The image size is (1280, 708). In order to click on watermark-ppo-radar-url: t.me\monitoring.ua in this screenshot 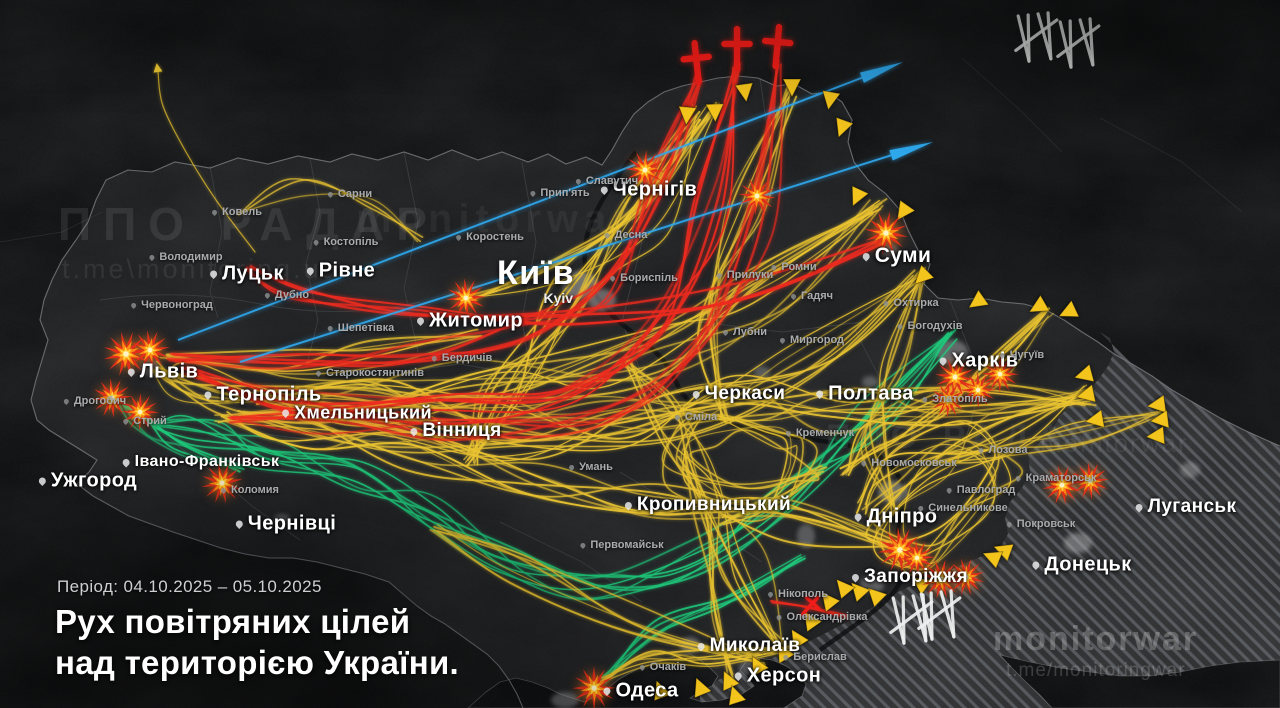, I will do `click(201, 269)`.